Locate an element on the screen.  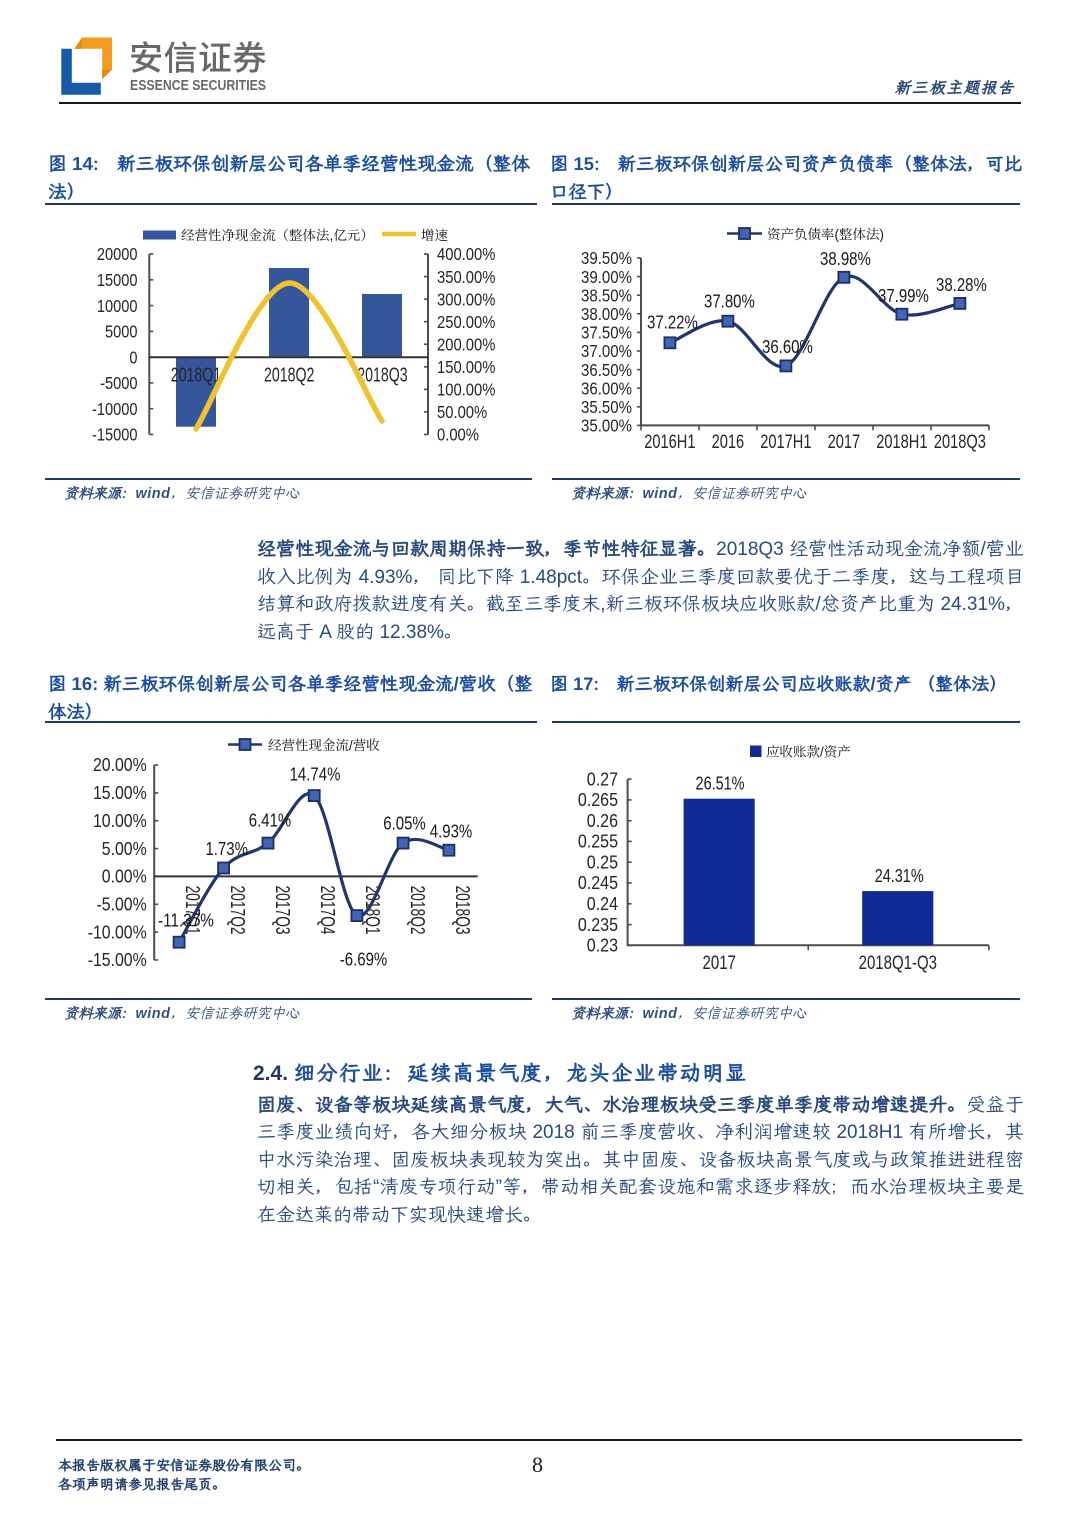
svg-text: 14.74% is located at coordinates (315, 774).